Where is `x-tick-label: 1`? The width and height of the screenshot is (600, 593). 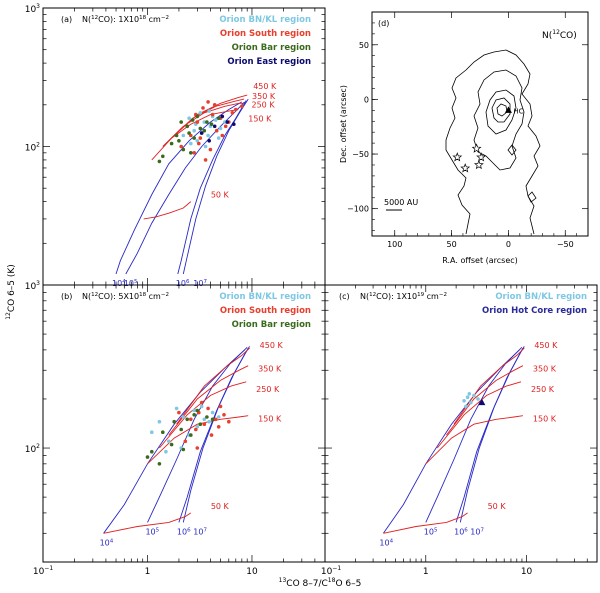
x-tick-label: 1 is located at coordinates (426, 572).